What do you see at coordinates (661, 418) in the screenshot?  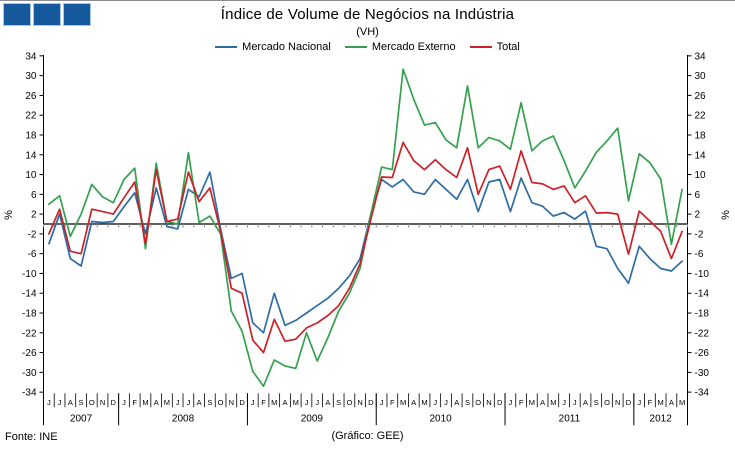 I see `year-label: 2012` at bounding box center [661, 418].